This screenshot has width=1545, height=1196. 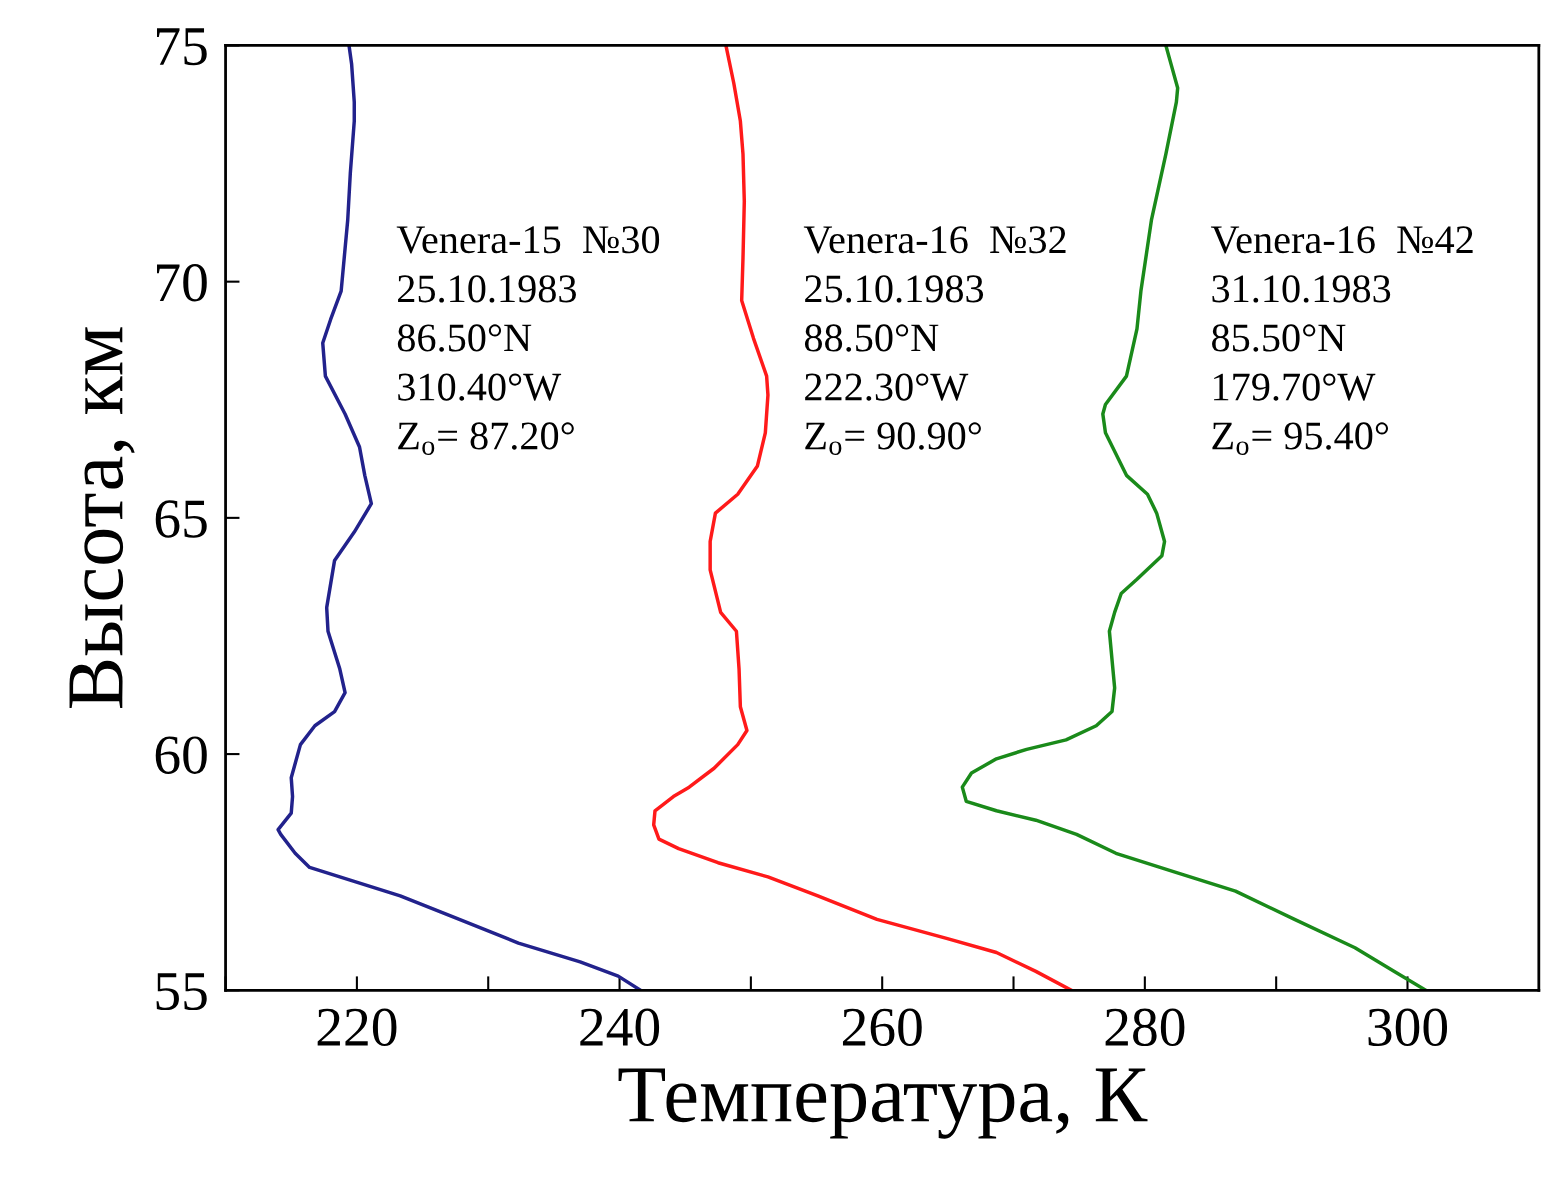 I want to click on annotation: Venera-16 №32 25.10.1983 88.50°N 222.30°W Z$_{o}$= 90.90°, so click(x=934, y=340).